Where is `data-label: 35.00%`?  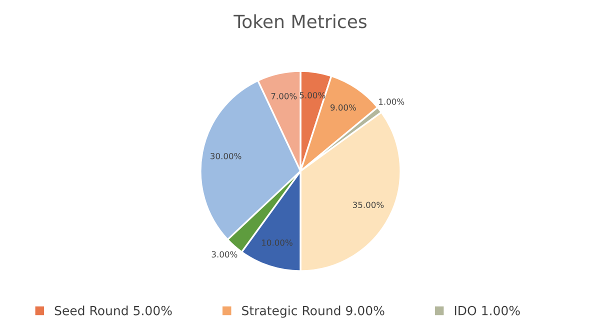 data-label: 35.00% is located at coordinates (368, 205).